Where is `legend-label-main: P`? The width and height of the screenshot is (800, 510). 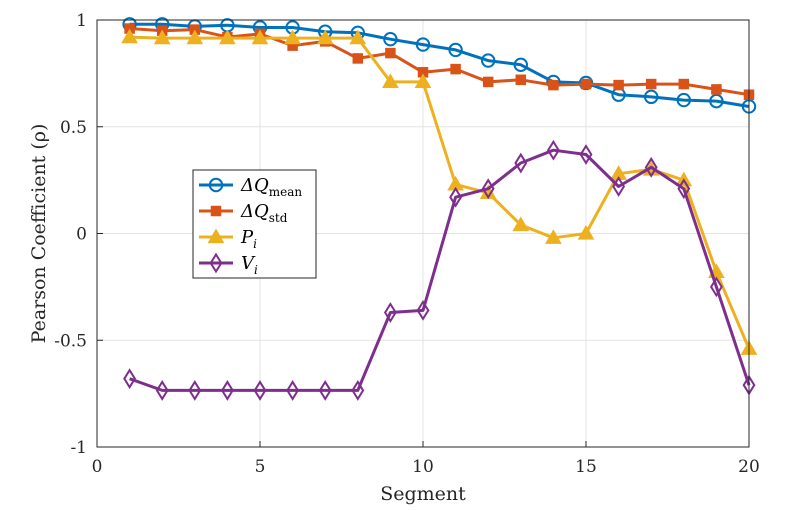
legend-label-main: P is located at coordinates (247, 237).